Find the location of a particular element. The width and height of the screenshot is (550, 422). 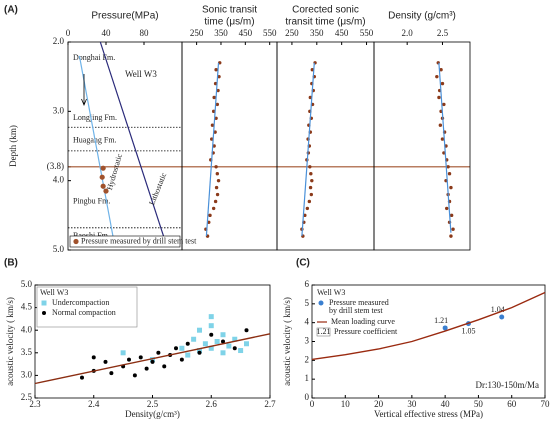

x-tick-label: 70 is located at coordinates (545, 404).